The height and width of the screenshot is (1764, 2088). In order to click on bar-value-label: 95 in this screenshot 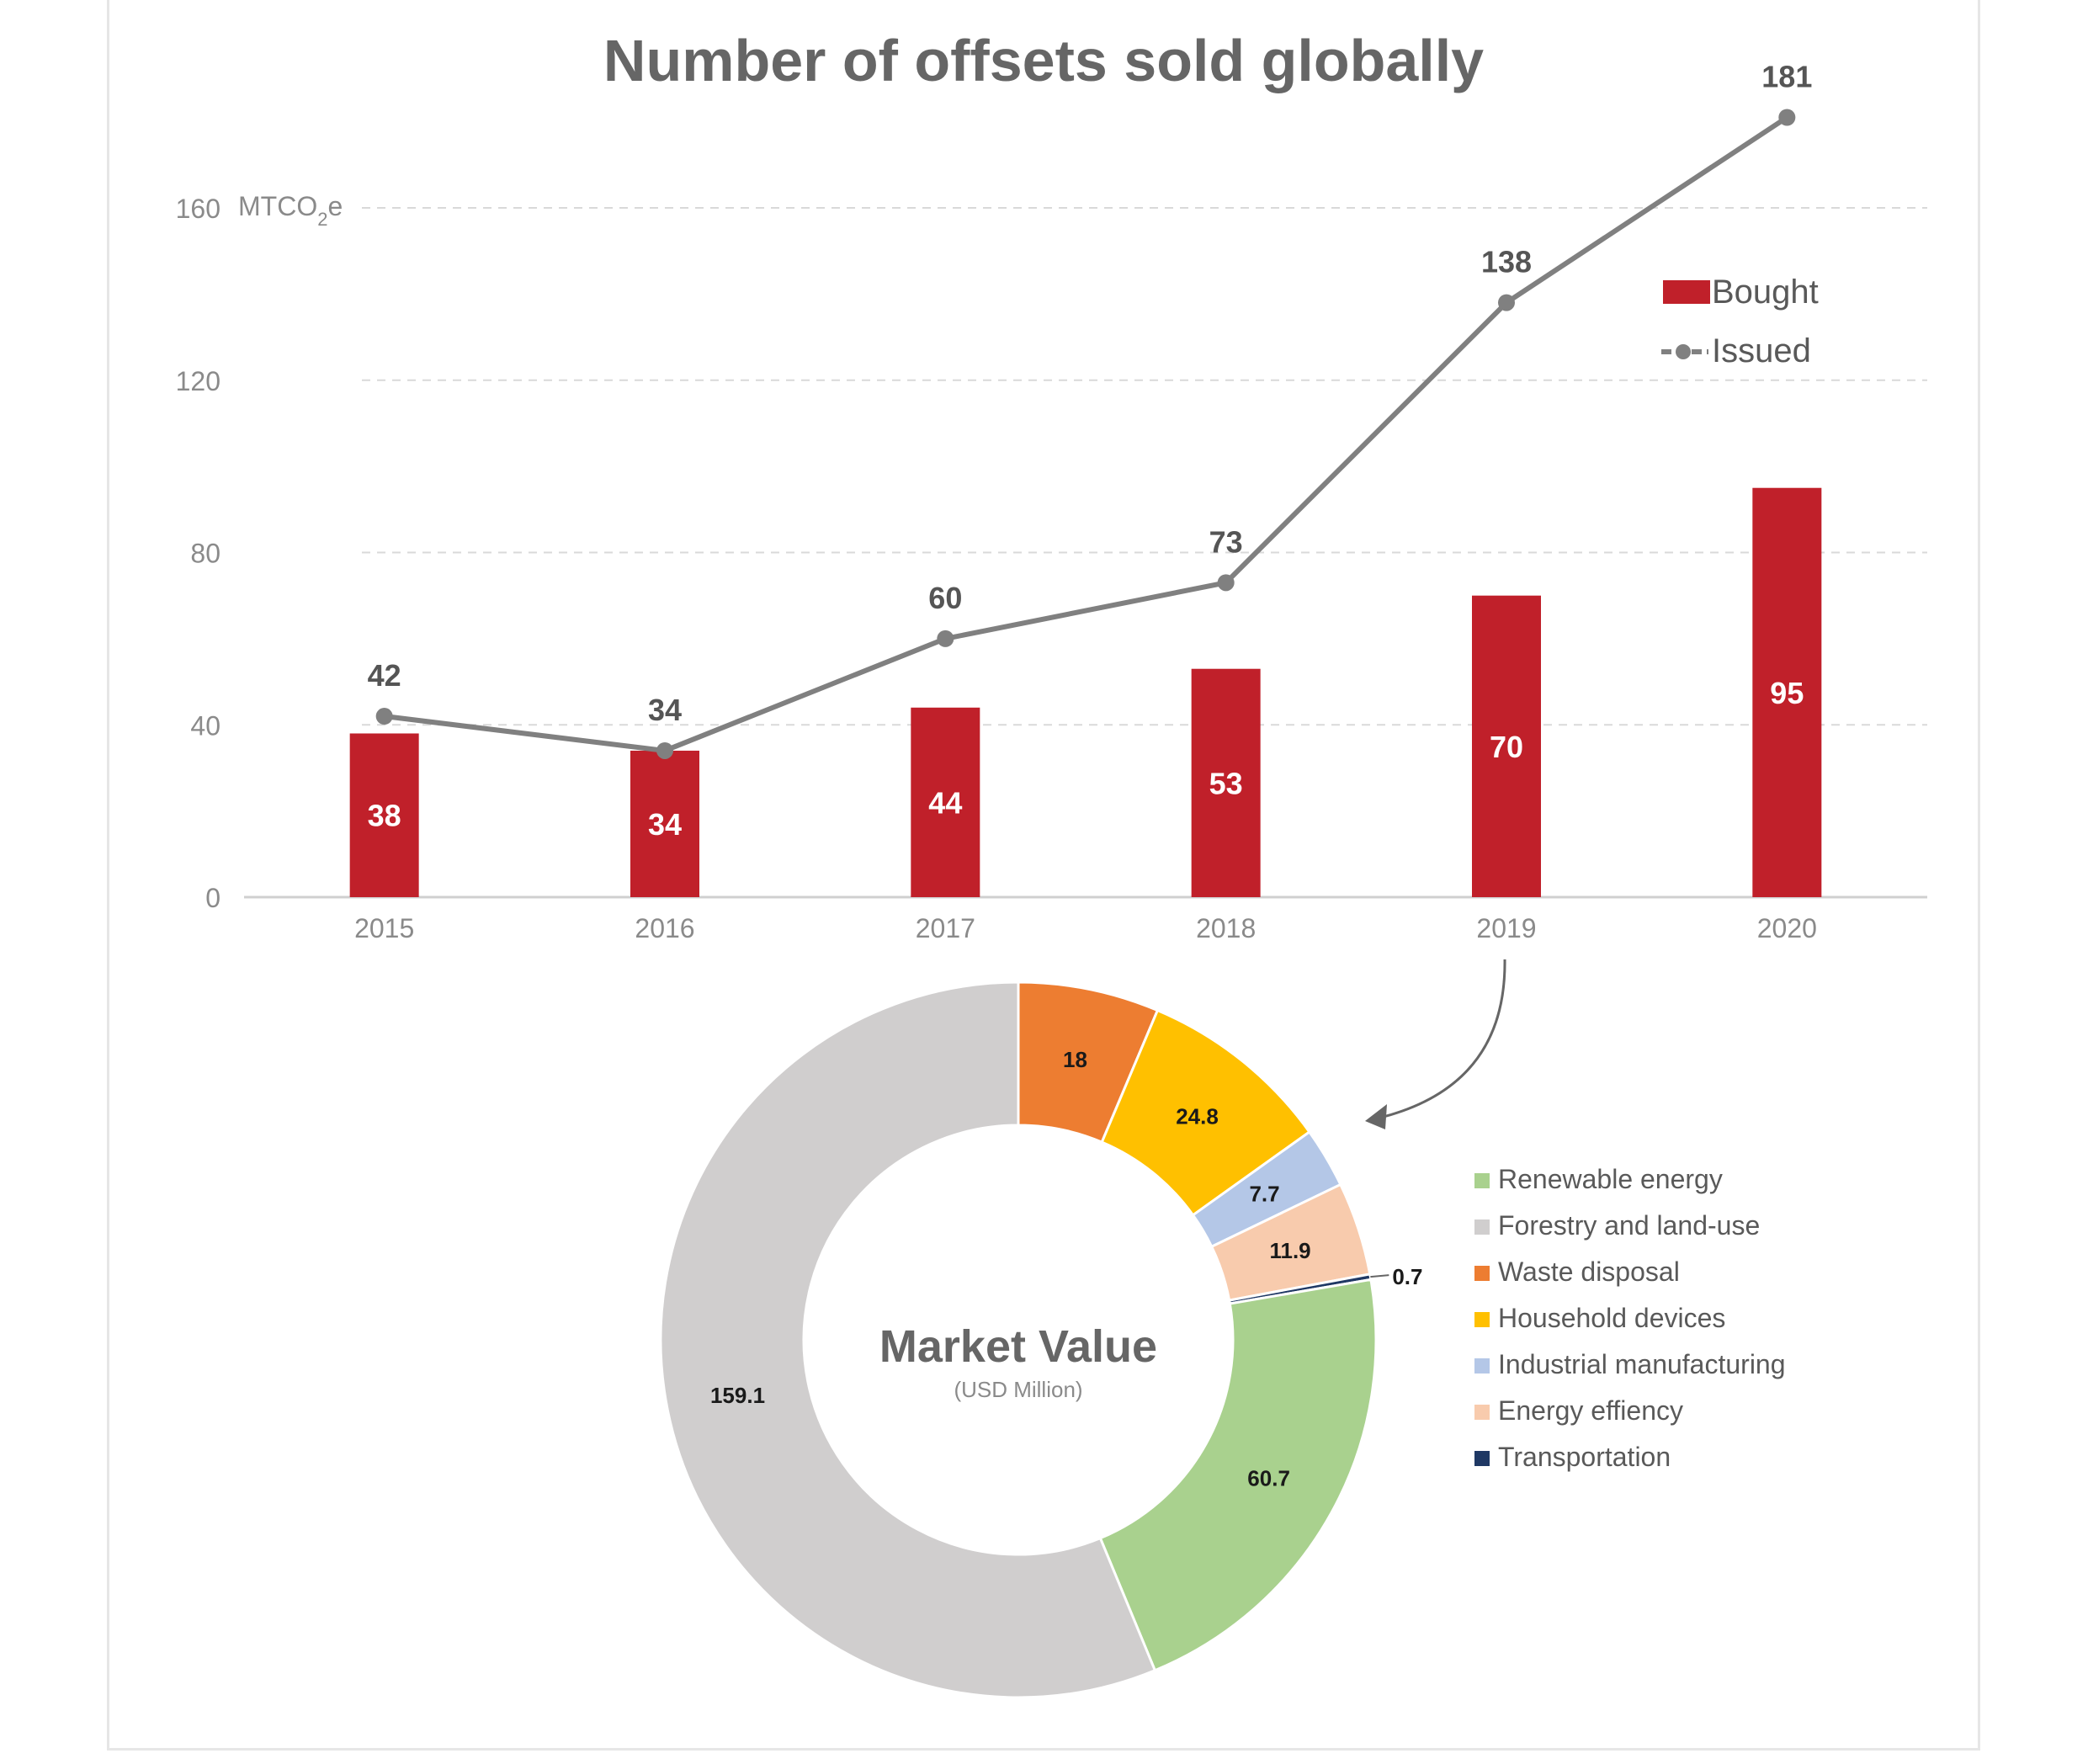, I will do `click(1787, 693)`.